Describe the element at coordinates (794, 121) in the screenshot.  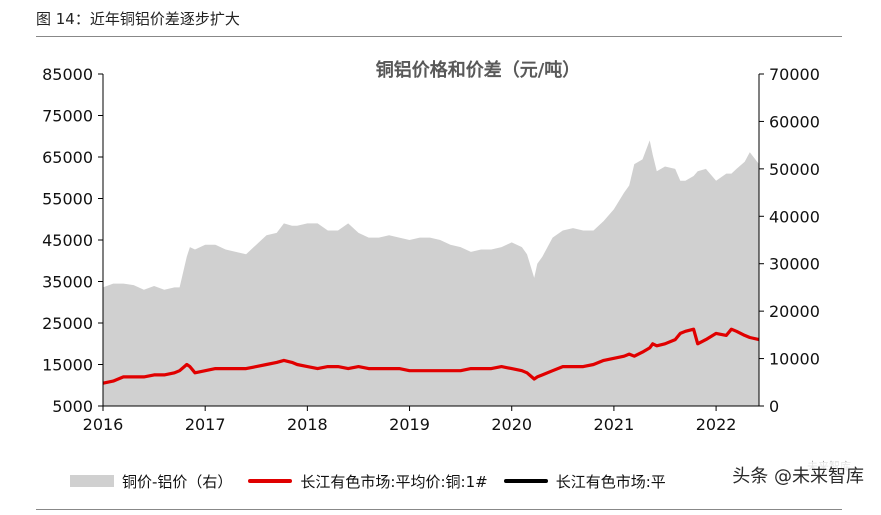
I see `y-right-tick-label: 60000` at that location.